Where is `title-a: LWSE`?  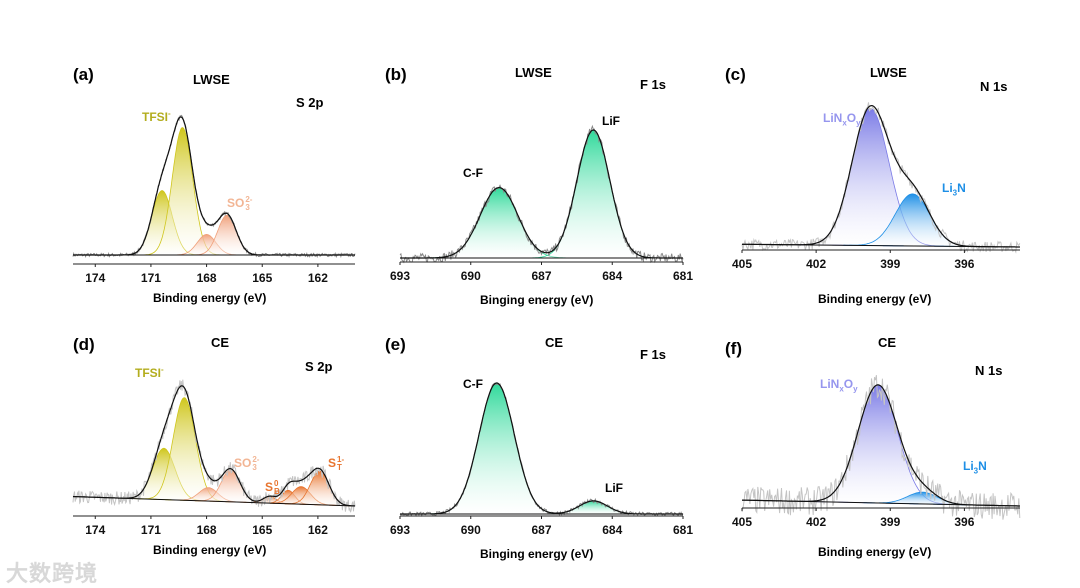 title-a: LWSE is located at coordinates (211, 79).